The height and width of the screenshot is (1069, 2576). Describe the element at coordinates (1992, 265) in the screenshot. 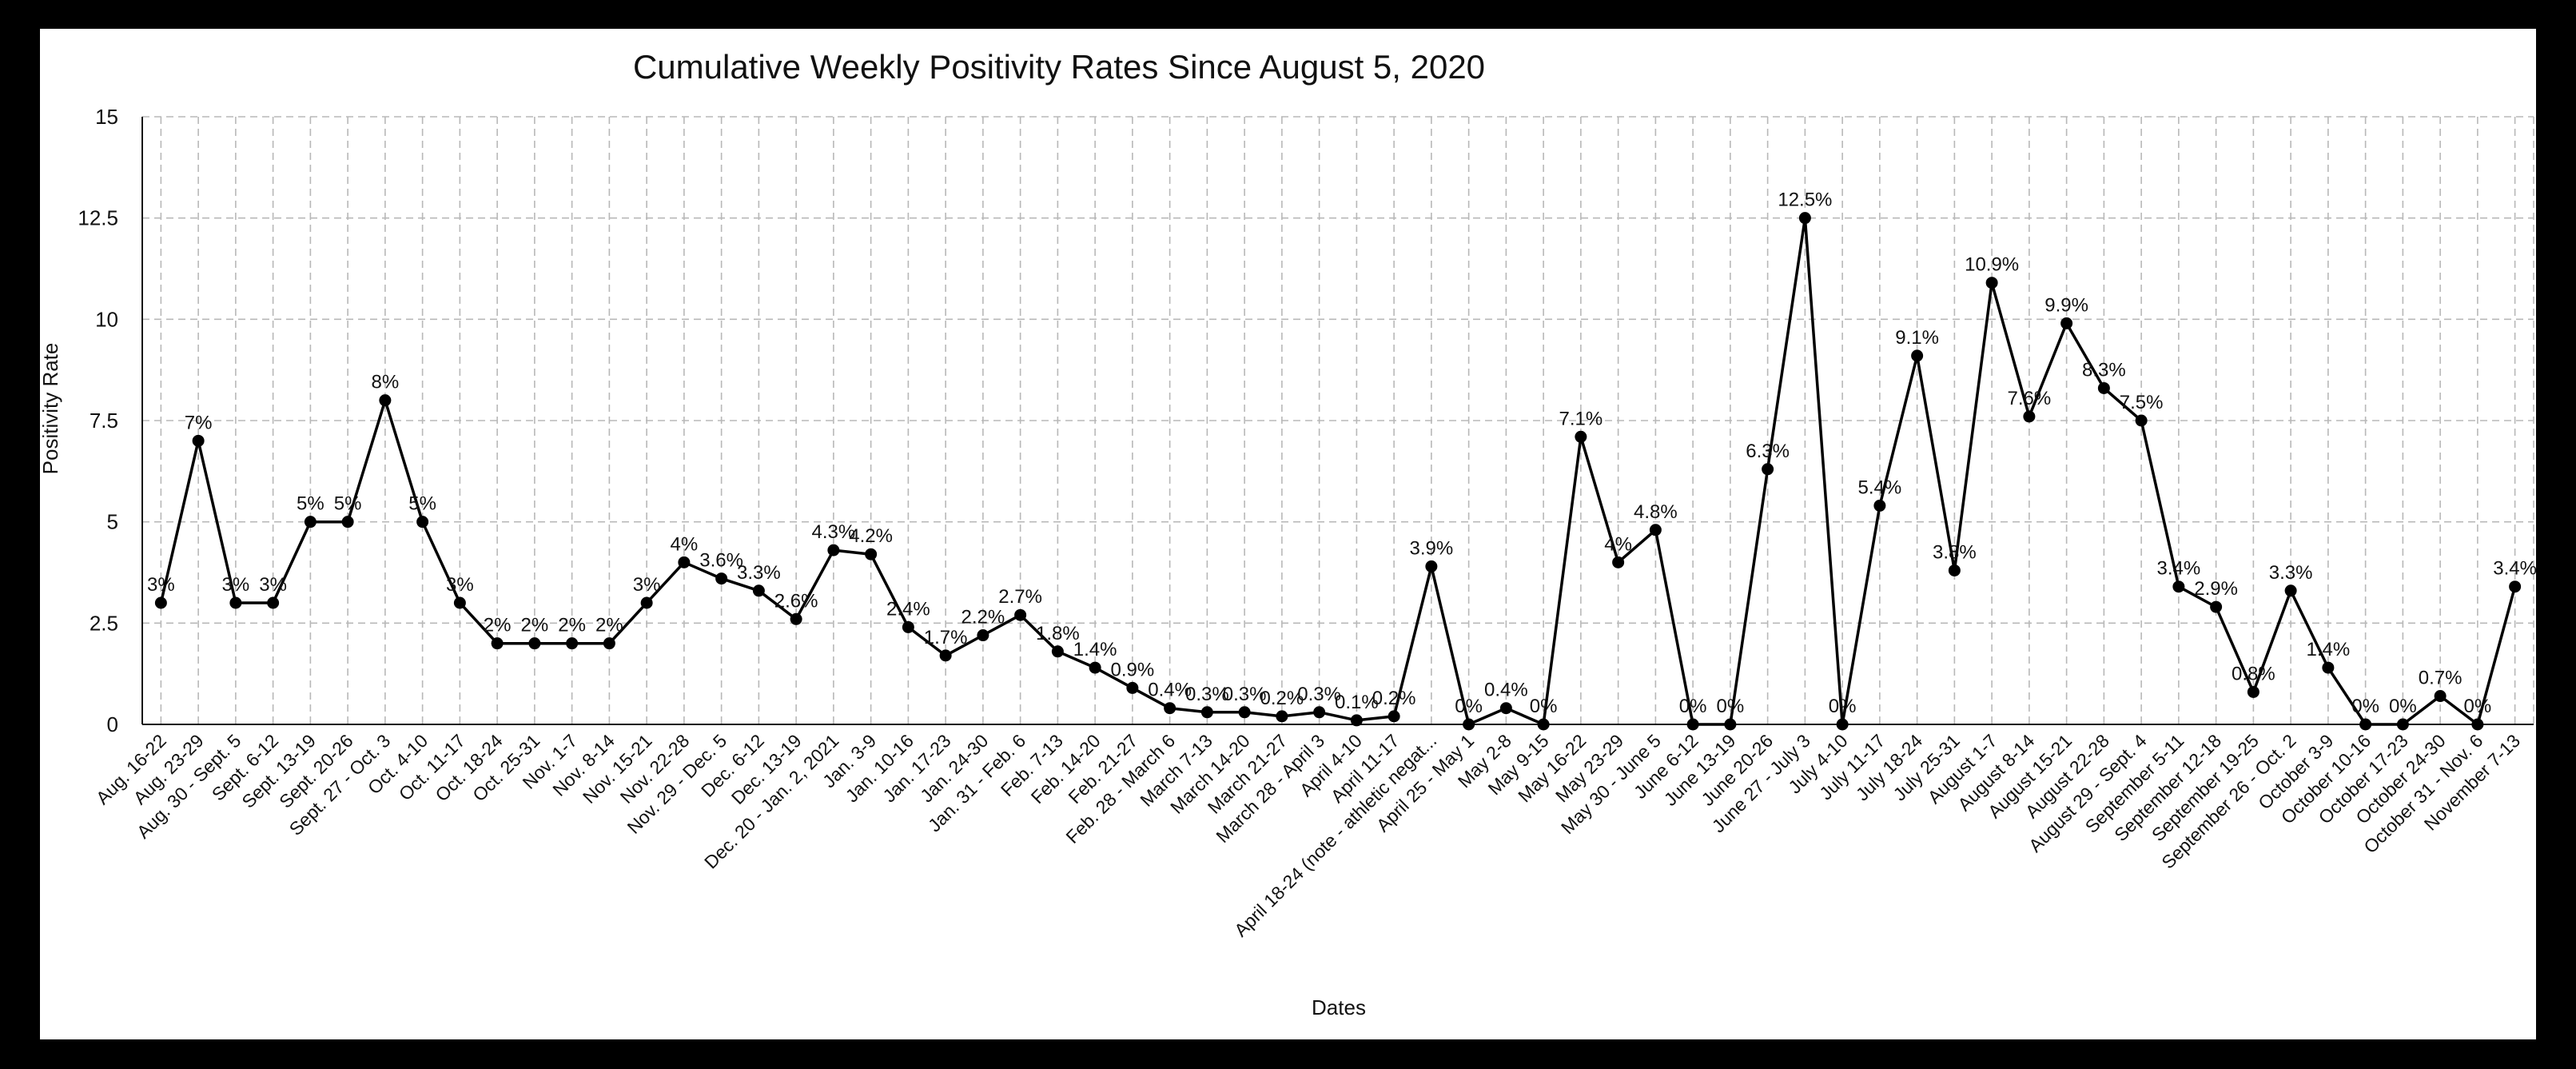

I see `data-label: 10.9%` at that location.